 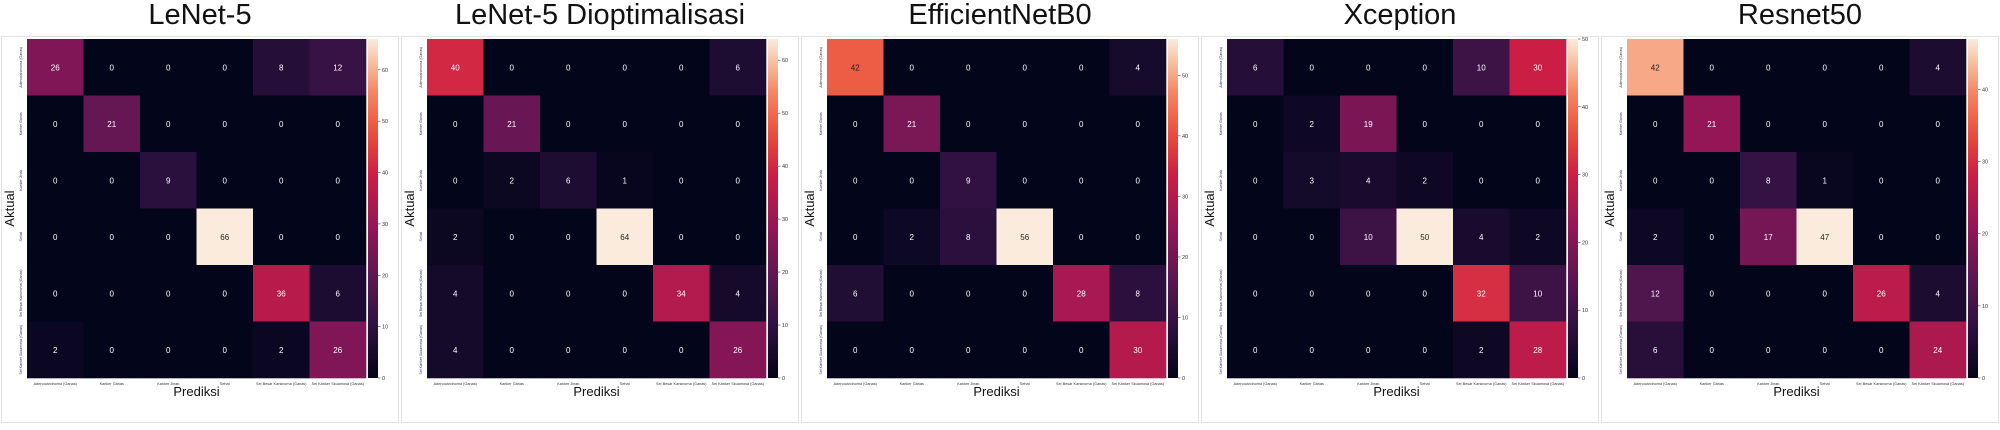 I want to click on y-tick-label: Adenocarcinoma (Ganas), so click(x=21, y=67).